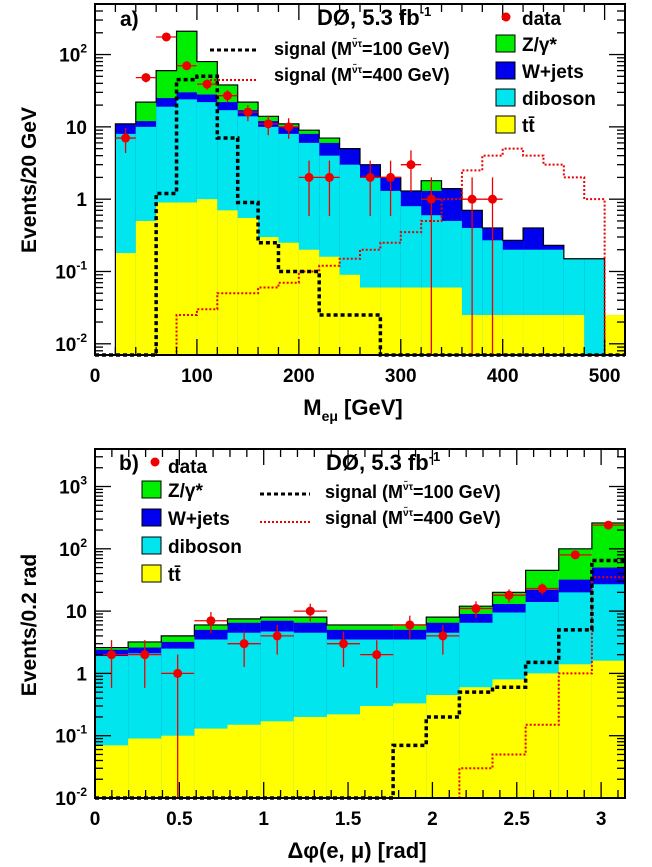 This screenshot has width=652, height=867. I want to click on legend-signal400-label: signal (Mν̃τ=400 GeV), so click(413, 517).